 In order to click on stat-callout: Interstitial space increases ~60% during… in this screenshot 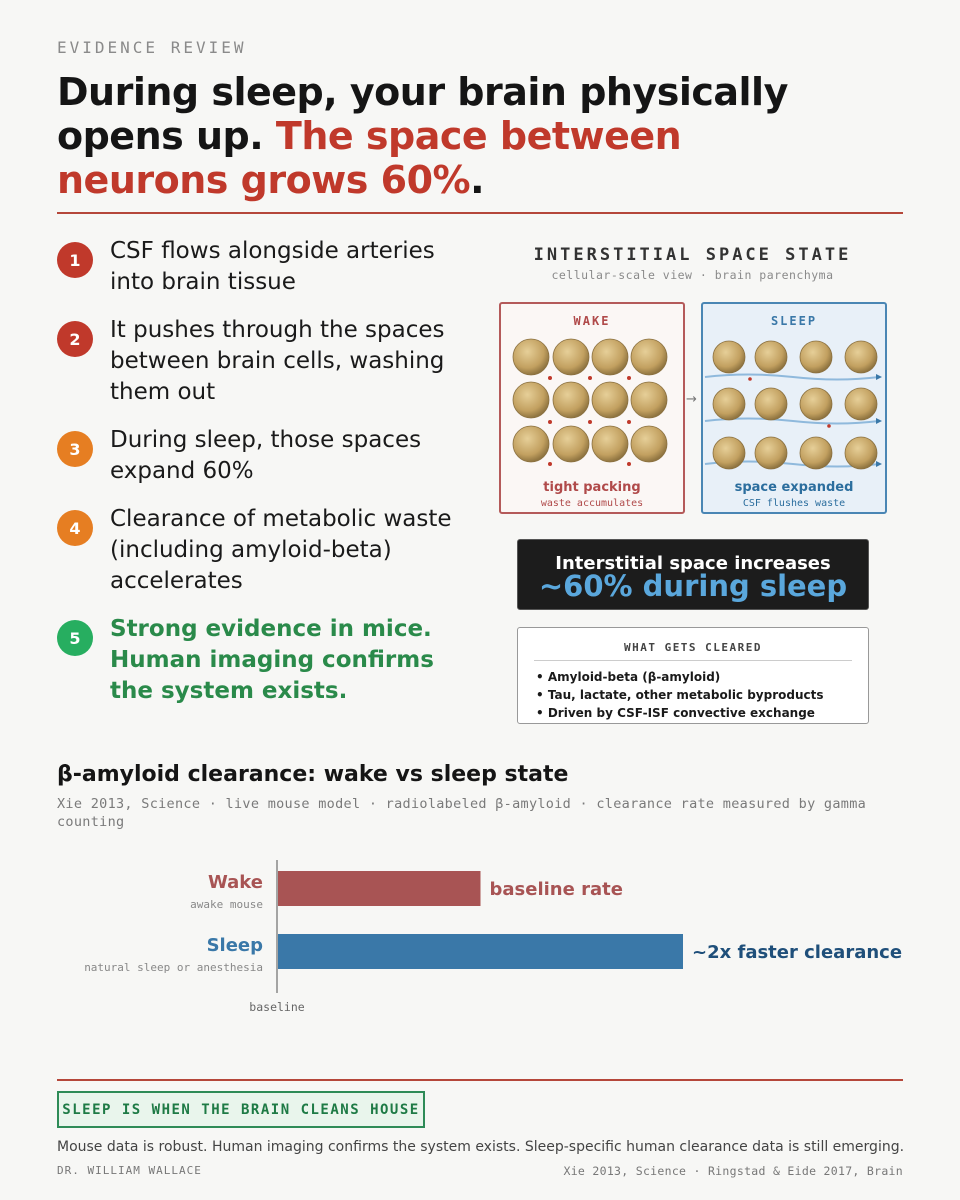, I will do `click(693, 574)`.